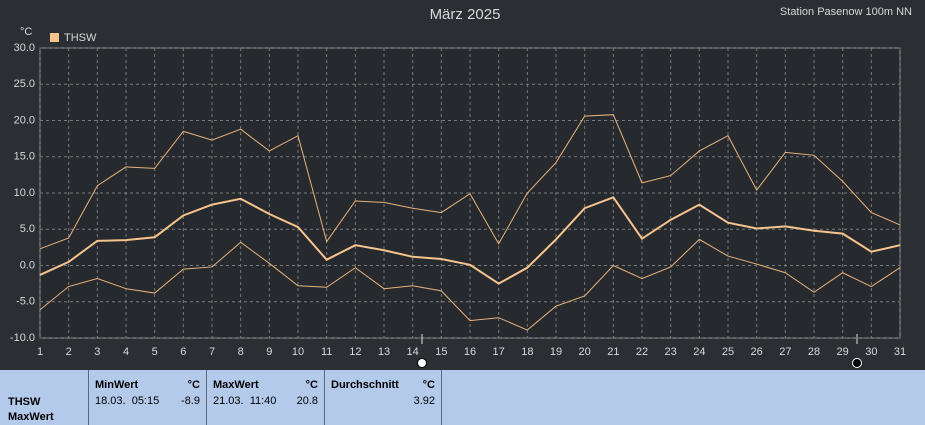  What do you see at coordinates (671, 352) in the screenshot?
I see `x-tick-label: 23` at bounding box center [671, 352].